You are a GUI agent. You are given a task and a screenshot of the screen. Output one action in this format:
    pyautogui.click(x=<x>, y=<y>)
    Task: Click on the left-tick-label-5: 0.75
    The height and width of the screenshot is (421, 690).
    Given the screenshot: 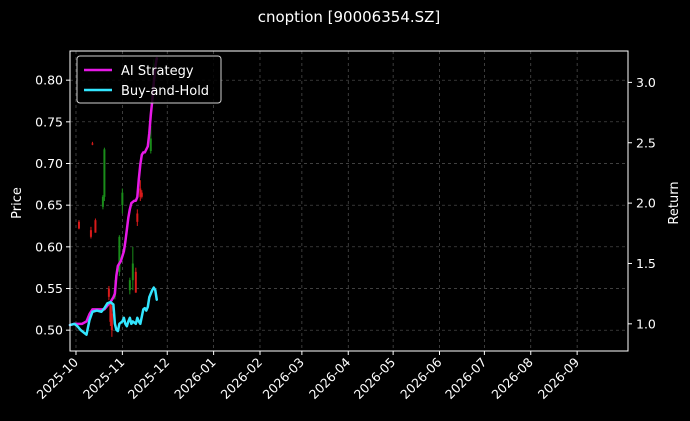 What is the action you would take?
    pyautogui.click(x=49, y=121)
    